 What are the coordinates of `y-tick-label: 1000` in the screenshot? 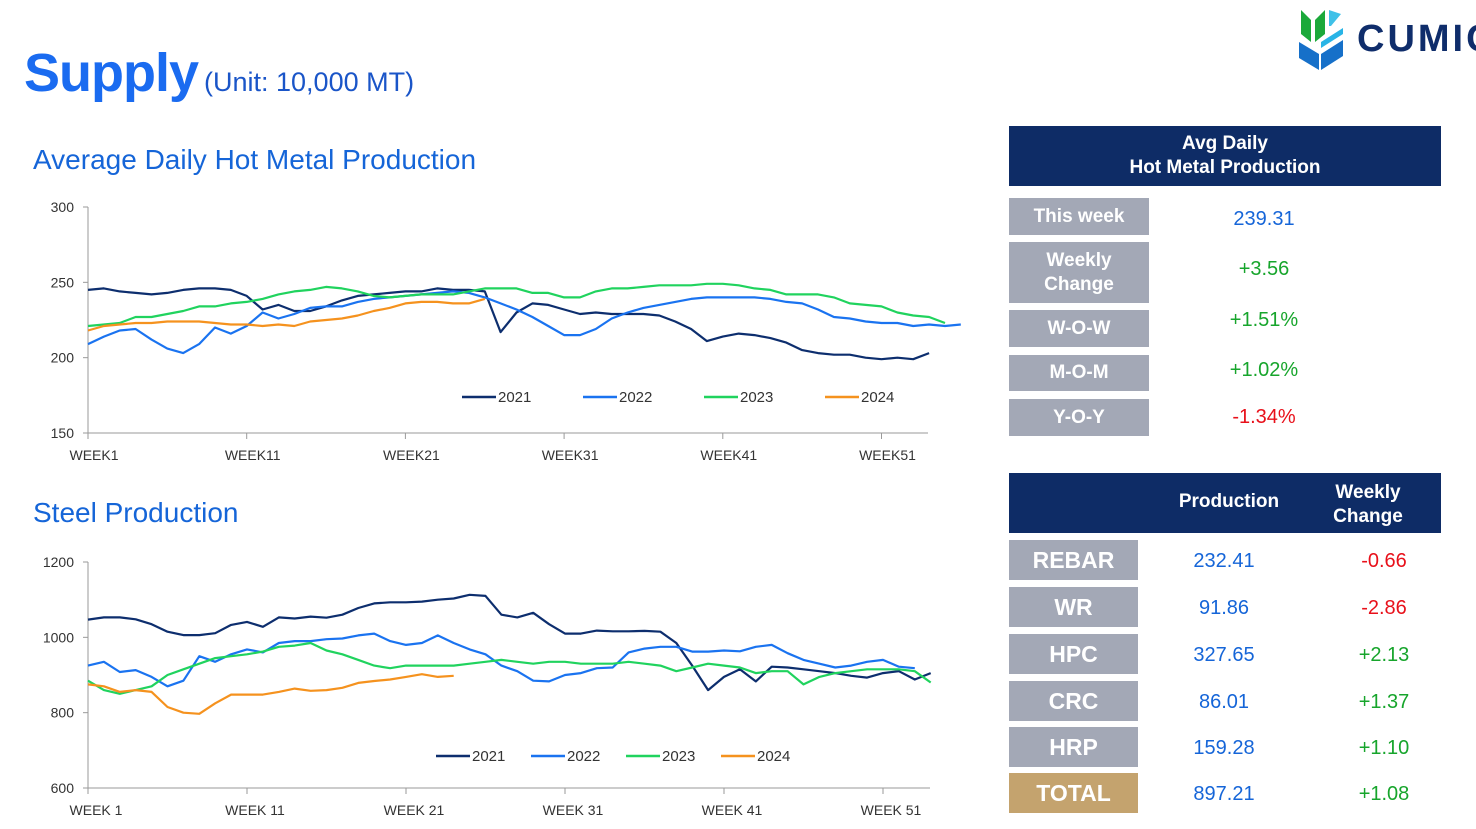 It's located at (58, 637).